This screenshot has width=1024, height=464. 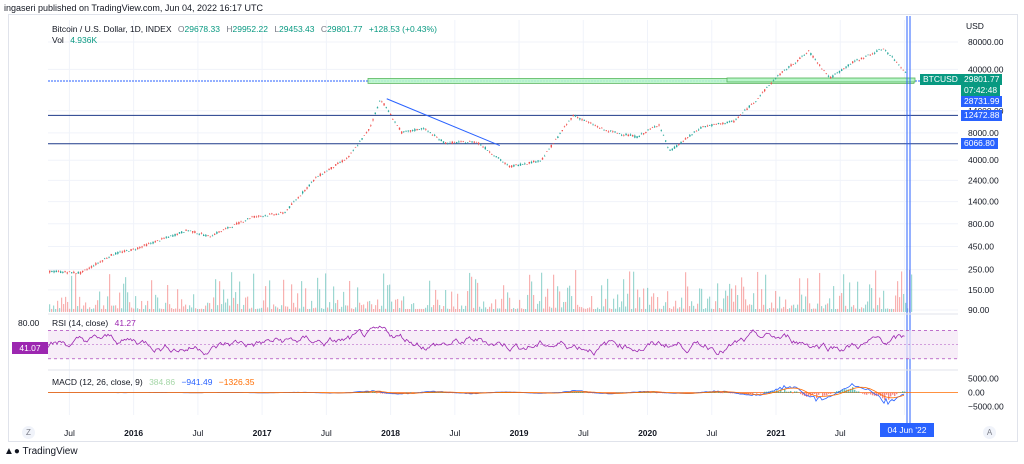 What do you see at coordinates (277, 29) in the screenshot?
I see `low-label: L` at bounding box center [277, 29].